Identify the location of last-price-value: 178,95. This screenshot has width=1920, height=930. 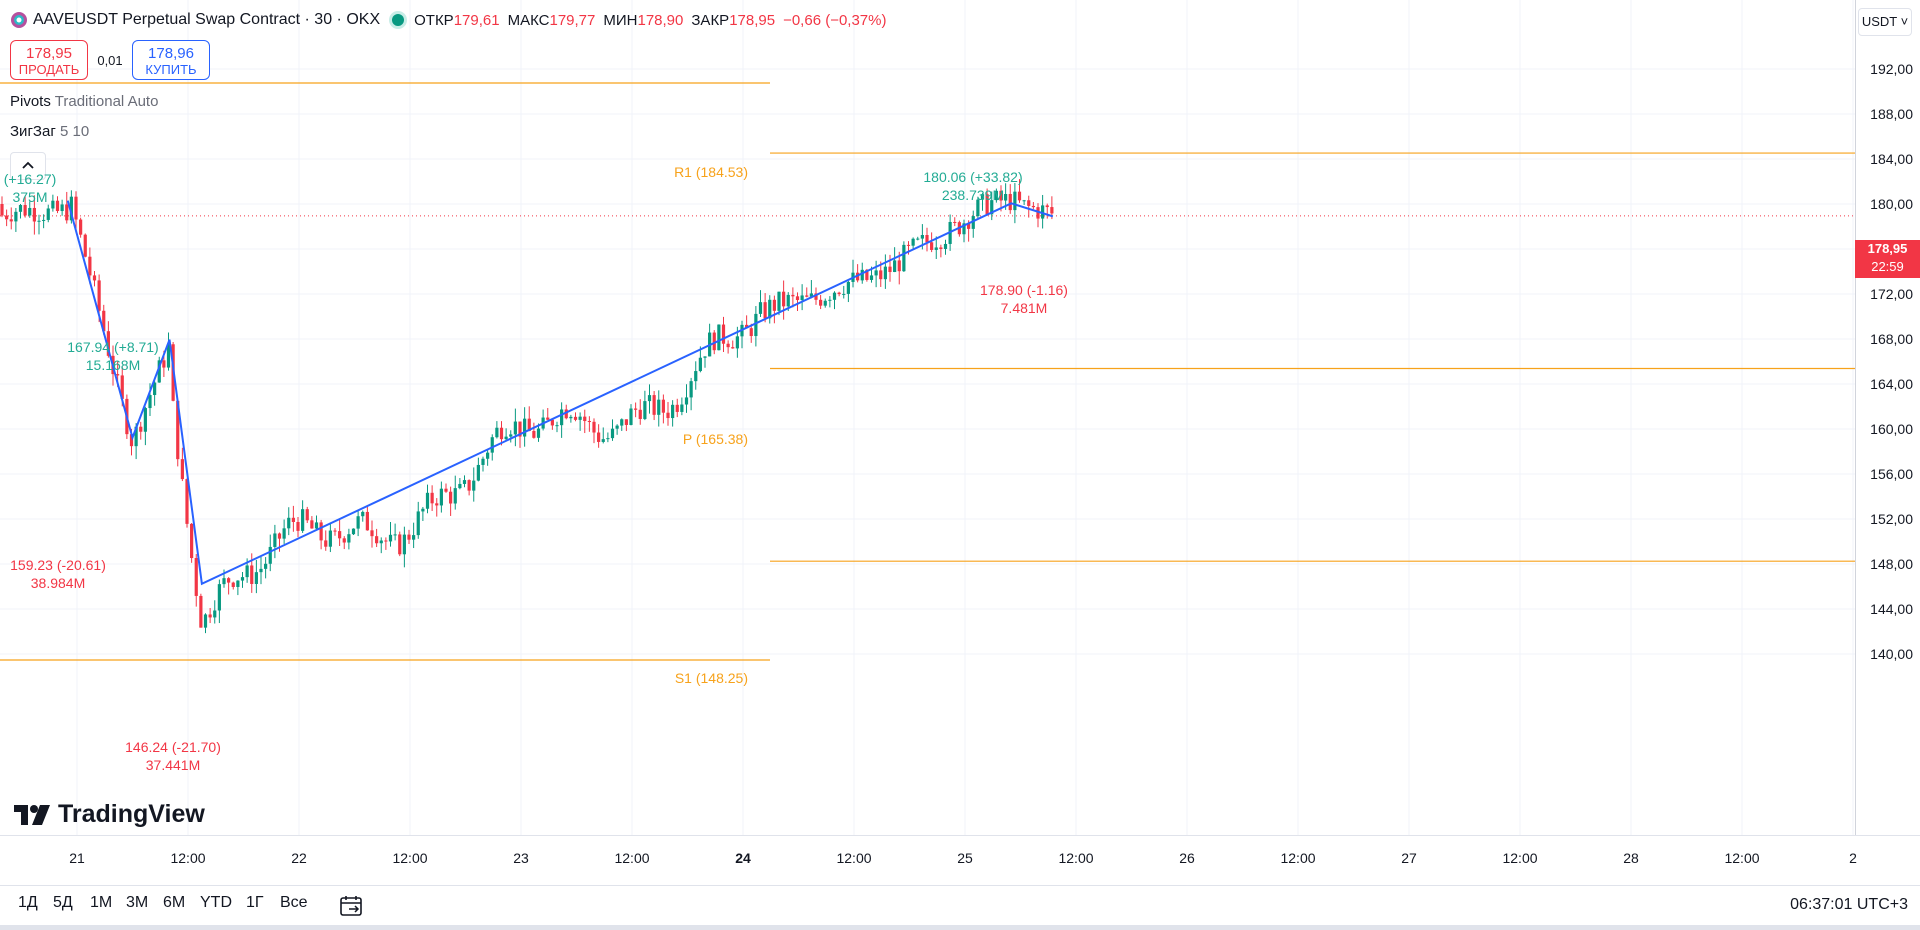
(1887, 248).